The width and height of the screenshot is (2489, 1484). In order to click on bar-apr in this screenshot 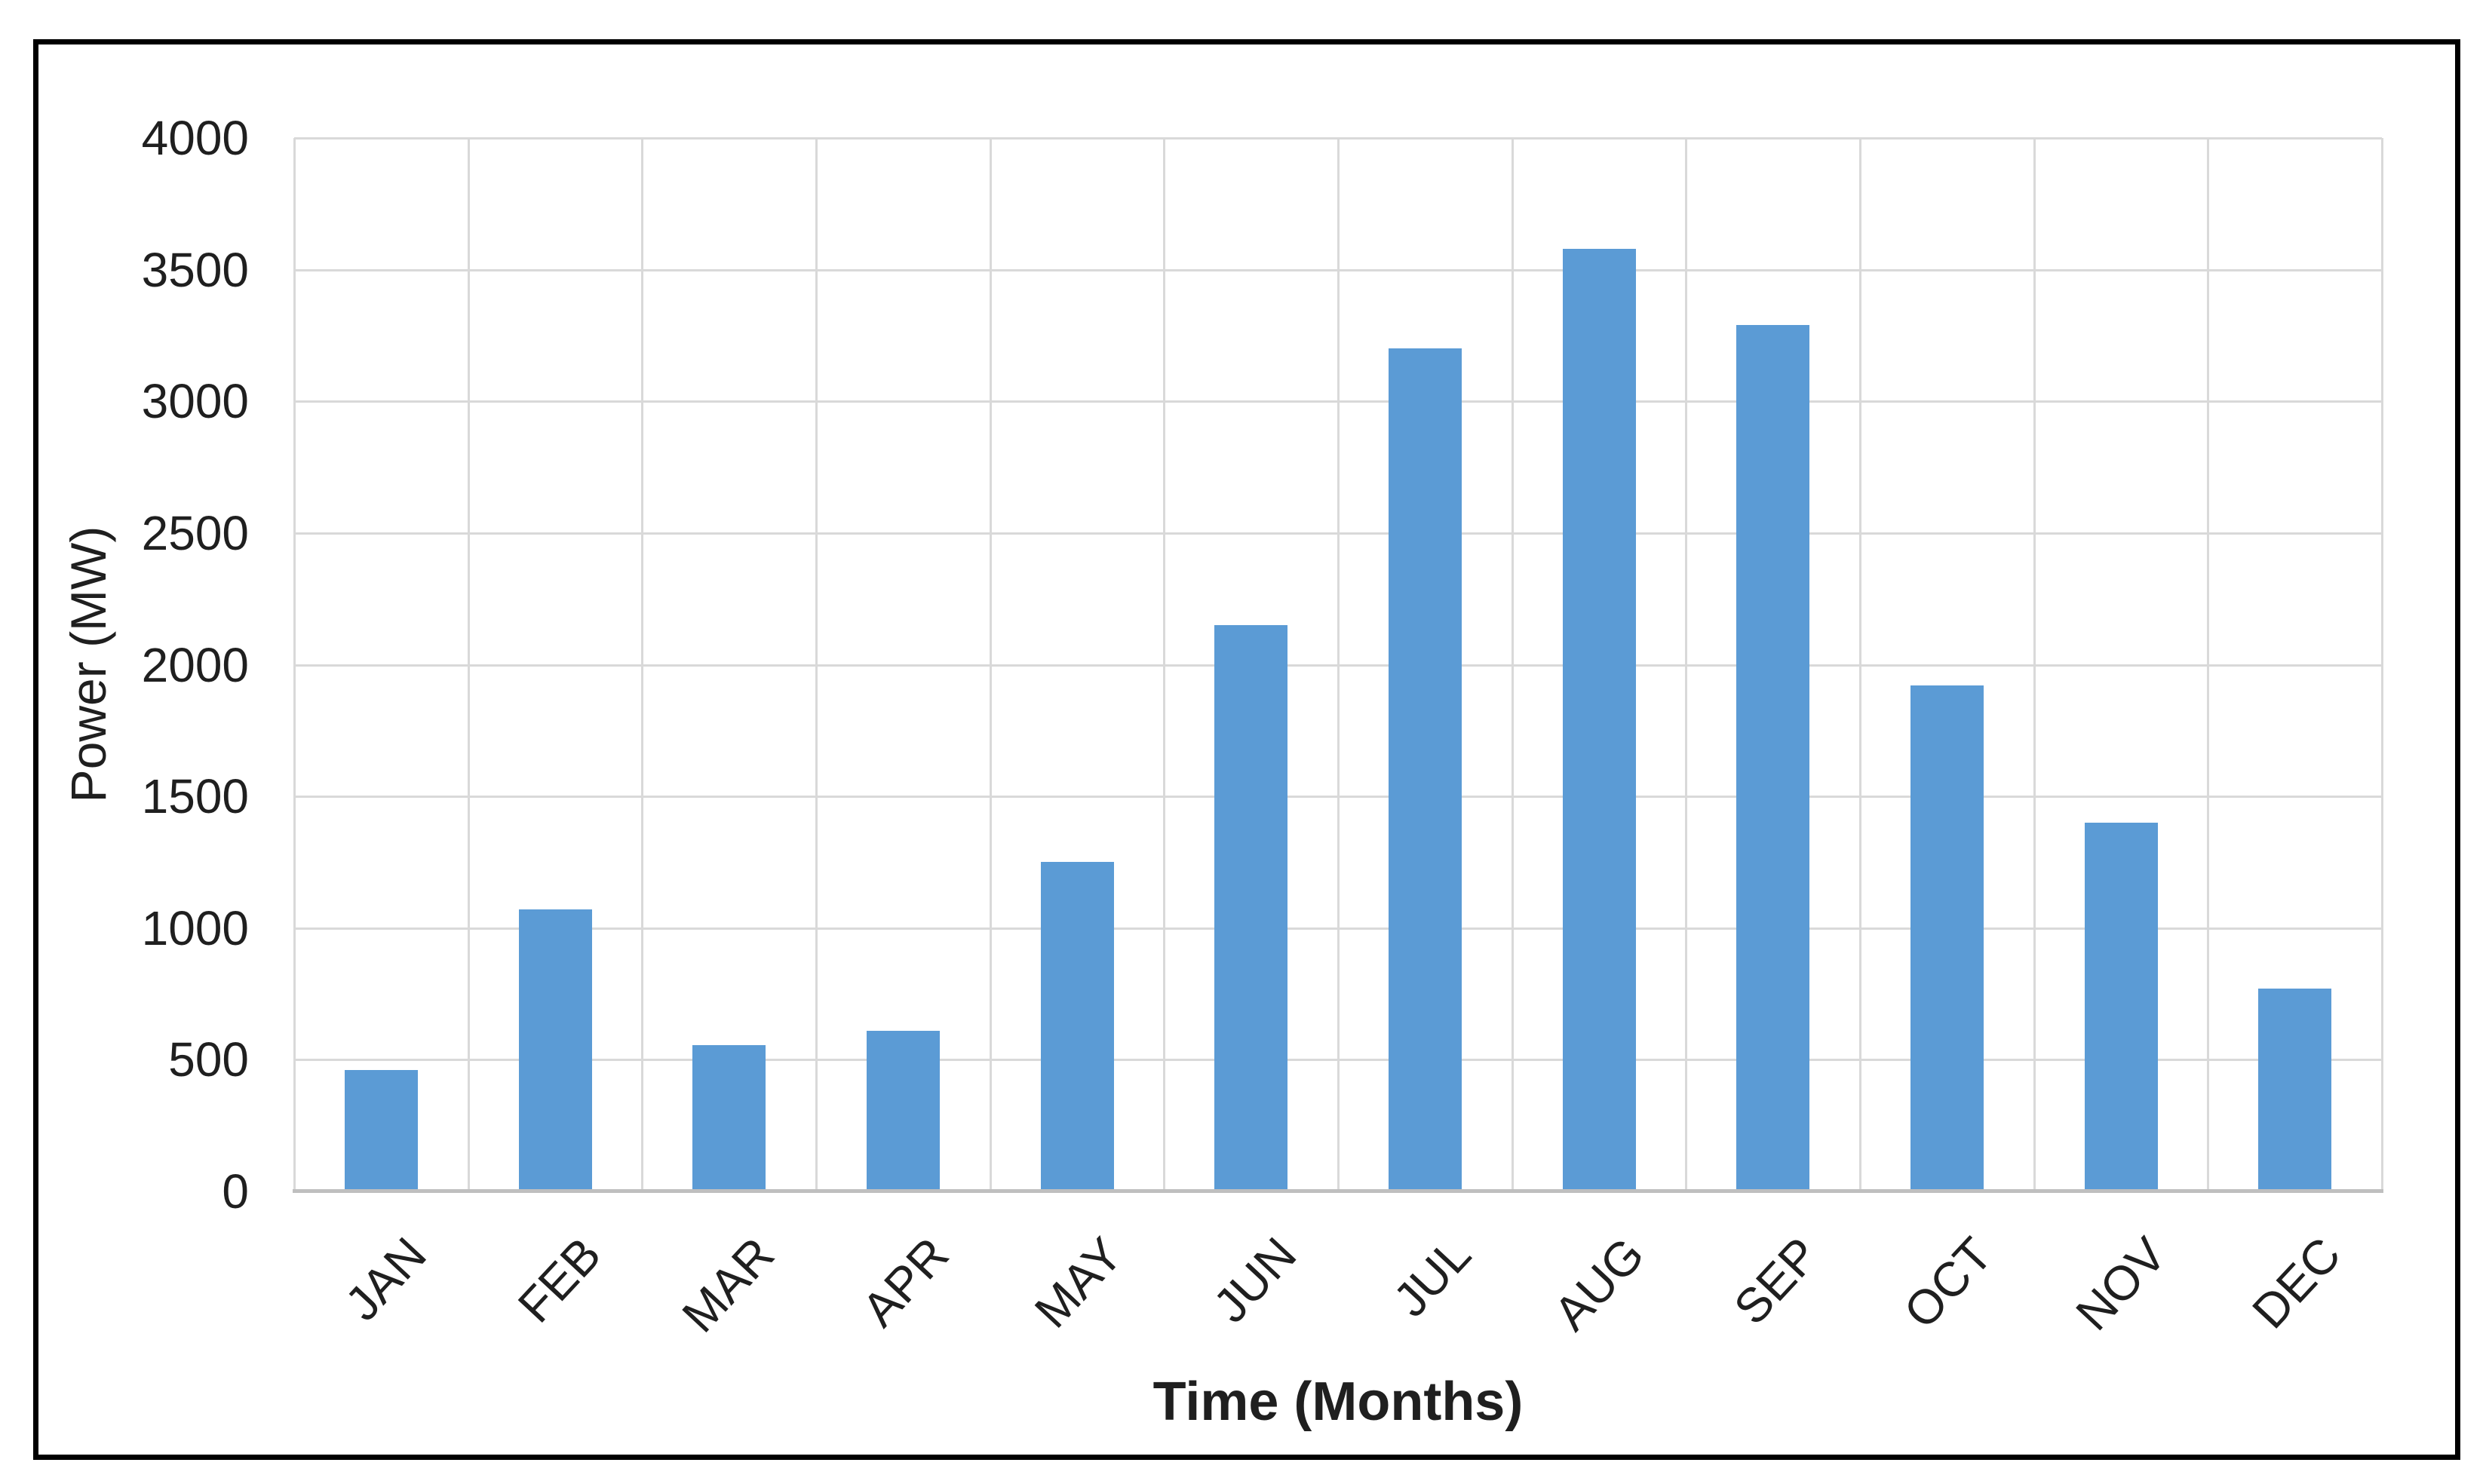, I will do `click(903, 1111)`.